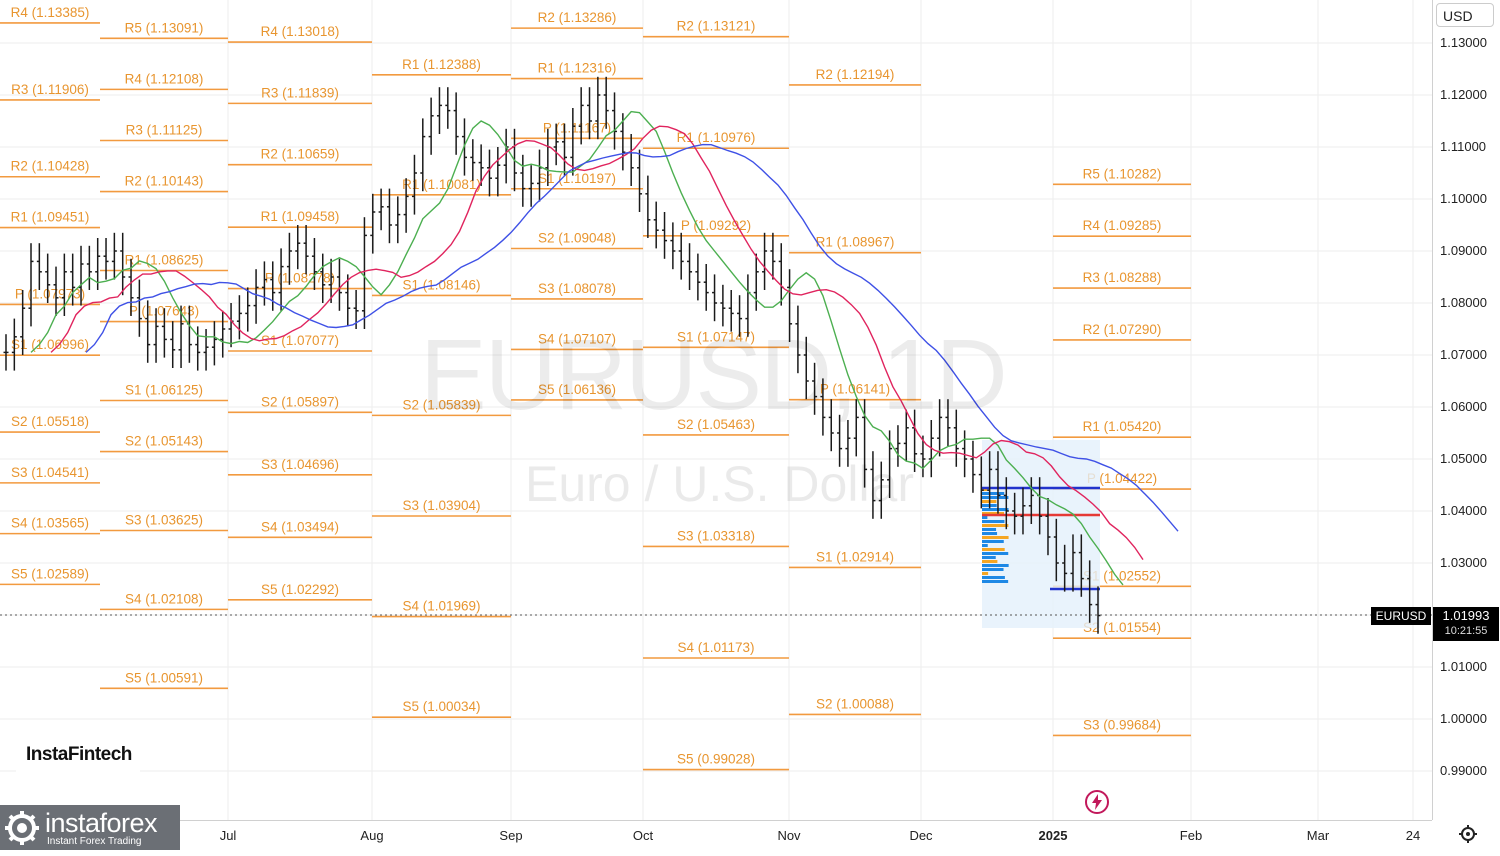  What do you see at coordinates (300, 92) in the screenshot?
I see `pivot-label: R3 (1.11839)` at bounding box center [300, 92].